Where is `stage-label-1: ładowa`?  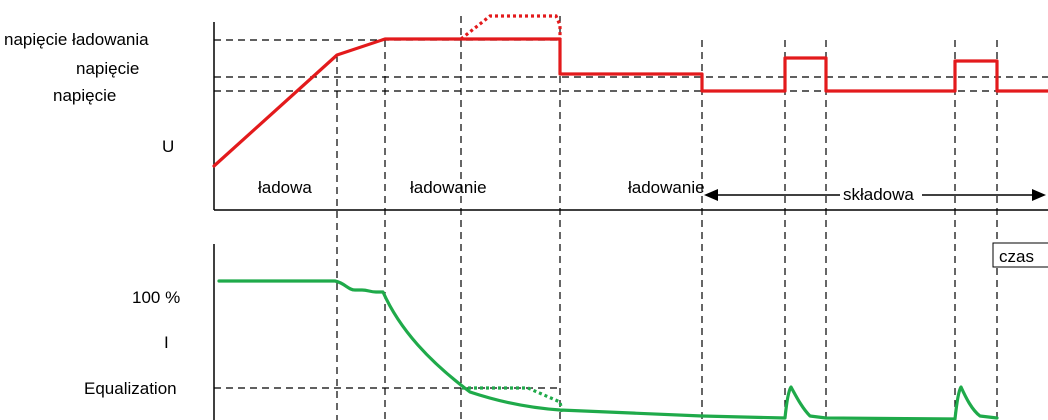 stage-label-1: ładowa is located at coordinates (285, 187).